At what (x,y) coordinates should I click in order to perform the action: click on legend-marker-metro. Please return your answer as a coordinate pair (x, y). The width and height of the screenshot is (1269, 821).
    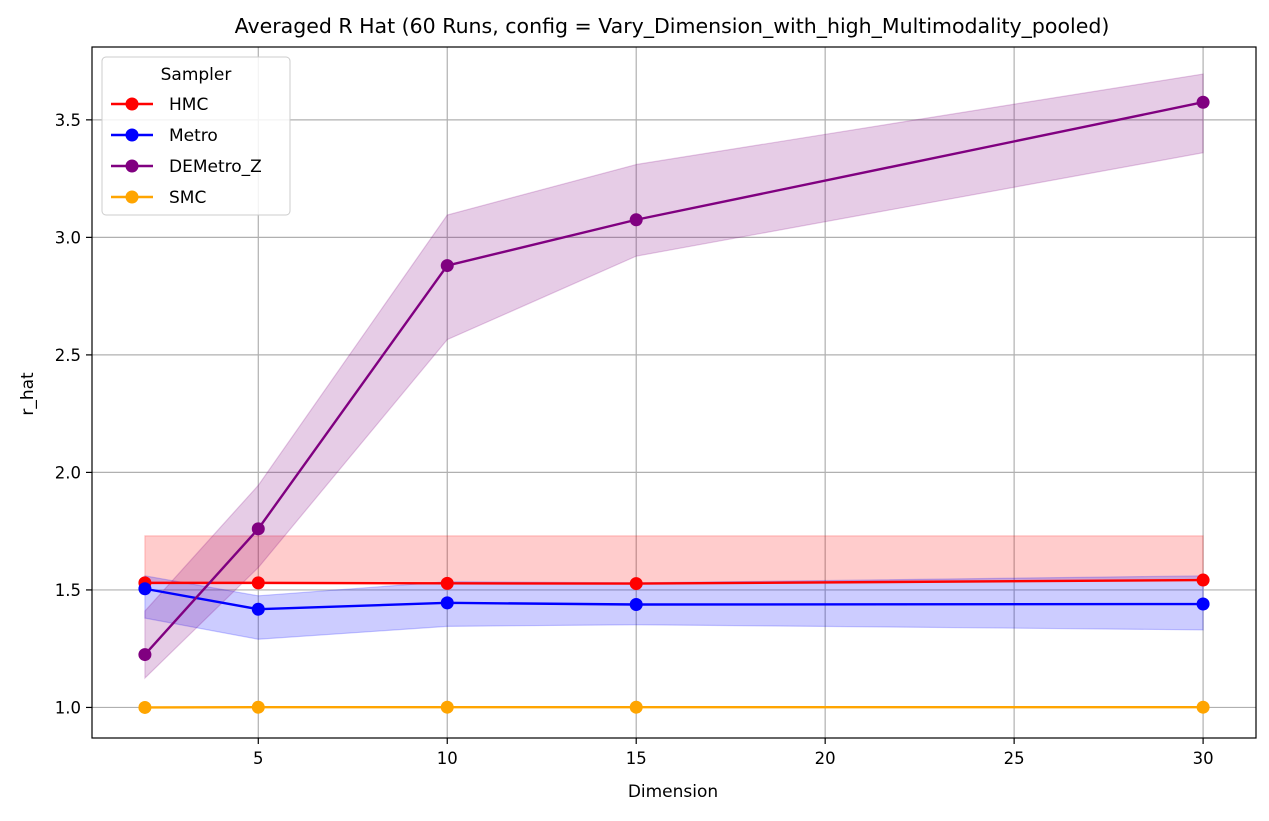
    Looking at the image, I should click on (132, 135).